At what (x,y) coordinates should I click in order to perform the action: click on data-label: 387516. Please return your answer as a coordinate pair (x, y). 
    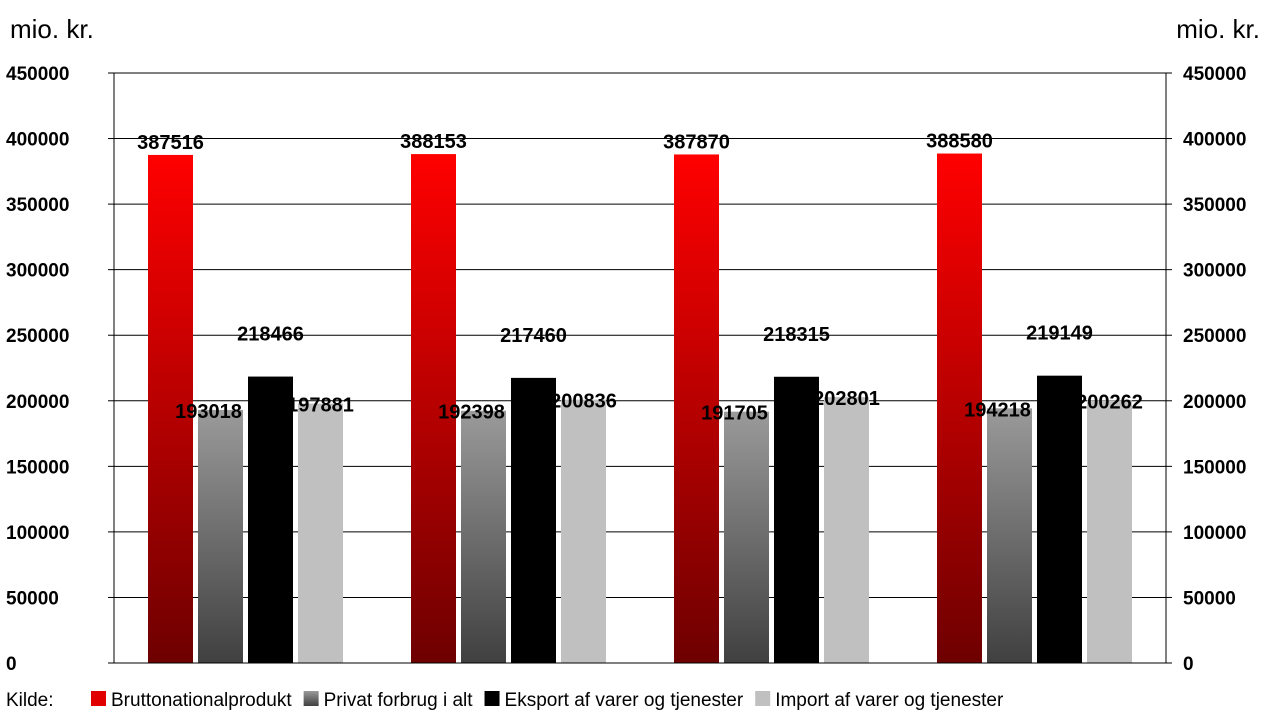
    Looking at the image, I should click on (170, 143).